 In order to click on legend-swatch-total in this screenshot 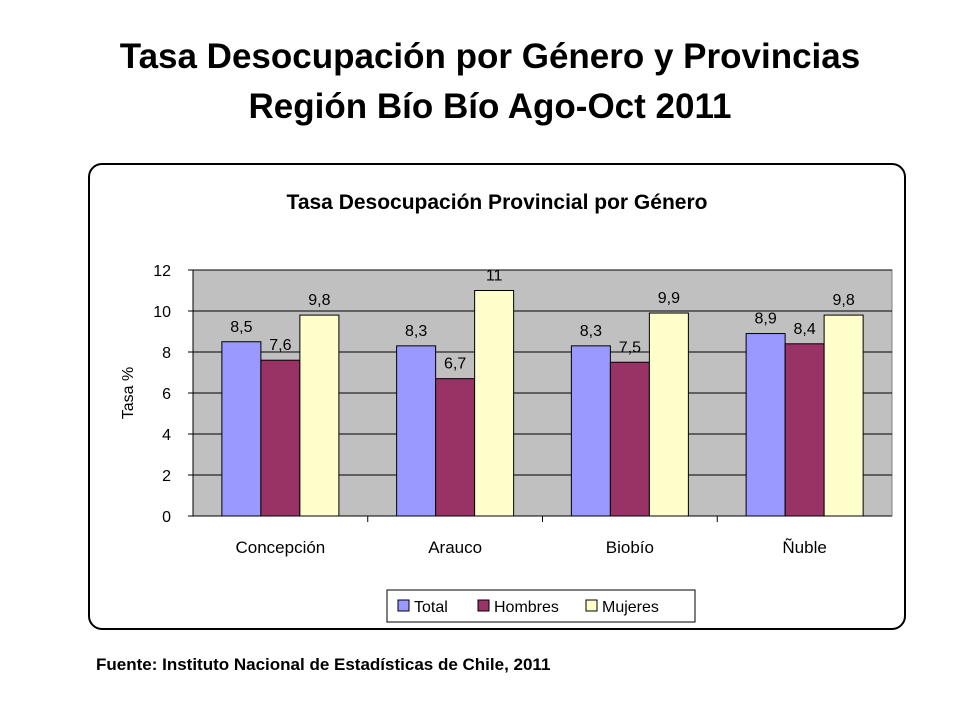, I will do `click(403, 605)`.